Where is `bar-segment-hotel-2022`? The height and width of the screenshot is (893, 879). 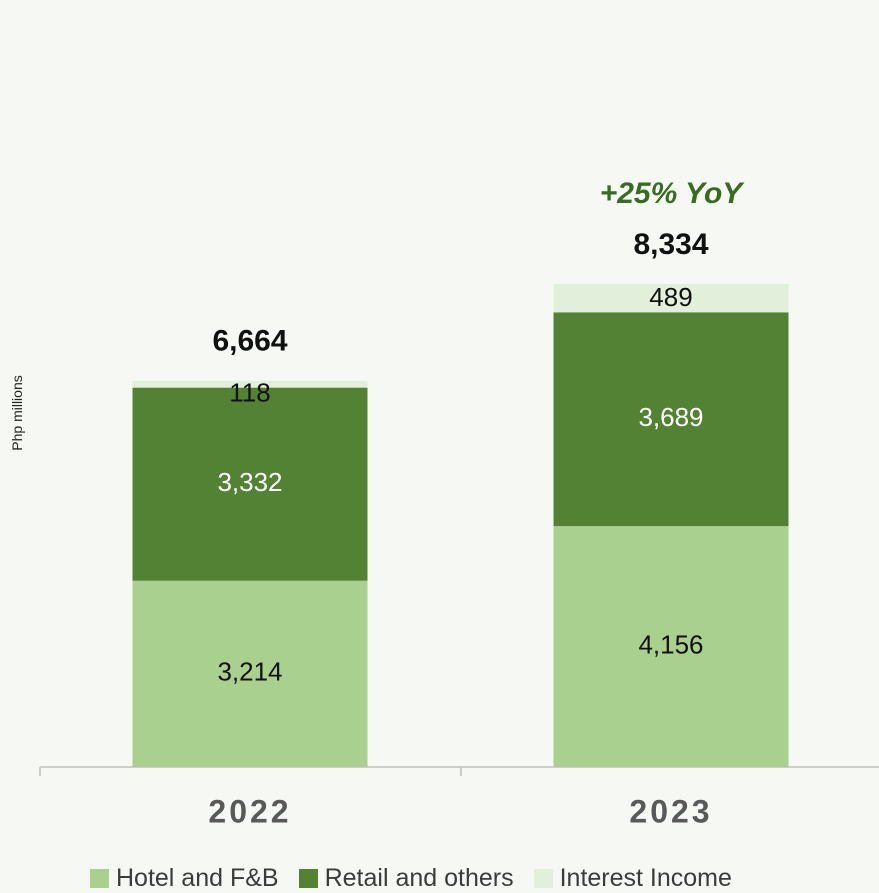 bar-segment-hotel-2022 is located at coordinates (250, 673).